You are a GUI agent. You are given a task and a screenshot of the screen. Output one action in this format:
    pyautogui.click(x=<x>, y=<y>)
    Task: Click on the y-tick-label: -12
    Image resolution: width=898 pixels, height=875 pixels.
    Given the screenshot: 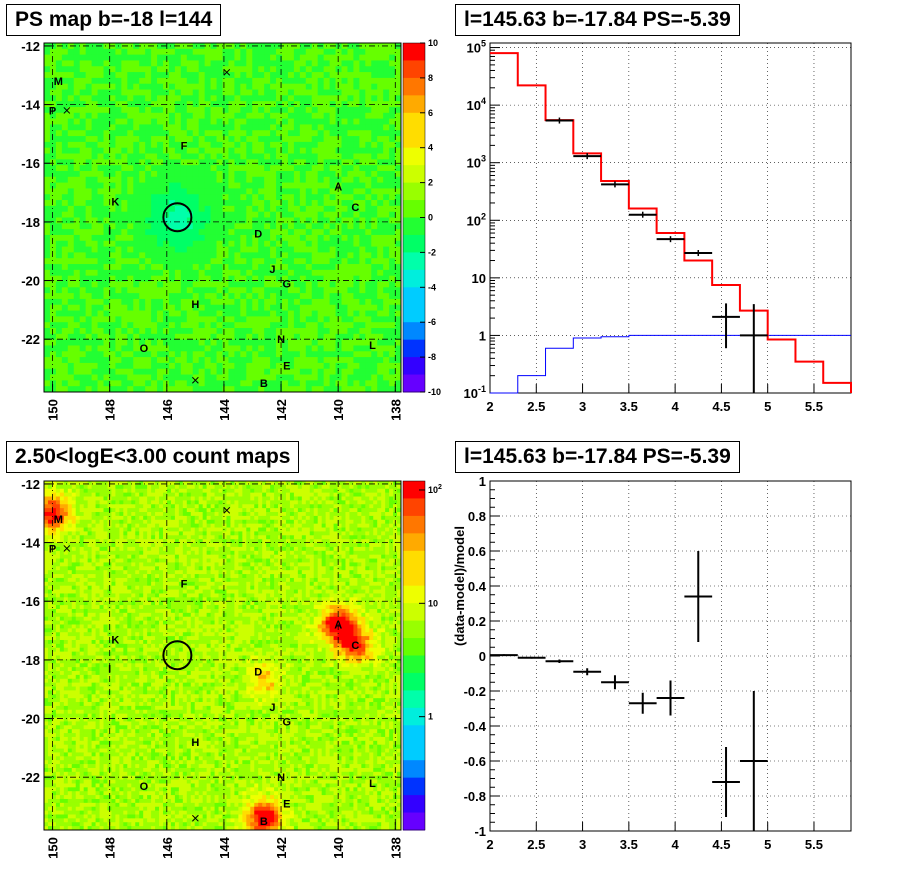 What is the action you would take?
    pyautogui.click(x=30, y=46)
    